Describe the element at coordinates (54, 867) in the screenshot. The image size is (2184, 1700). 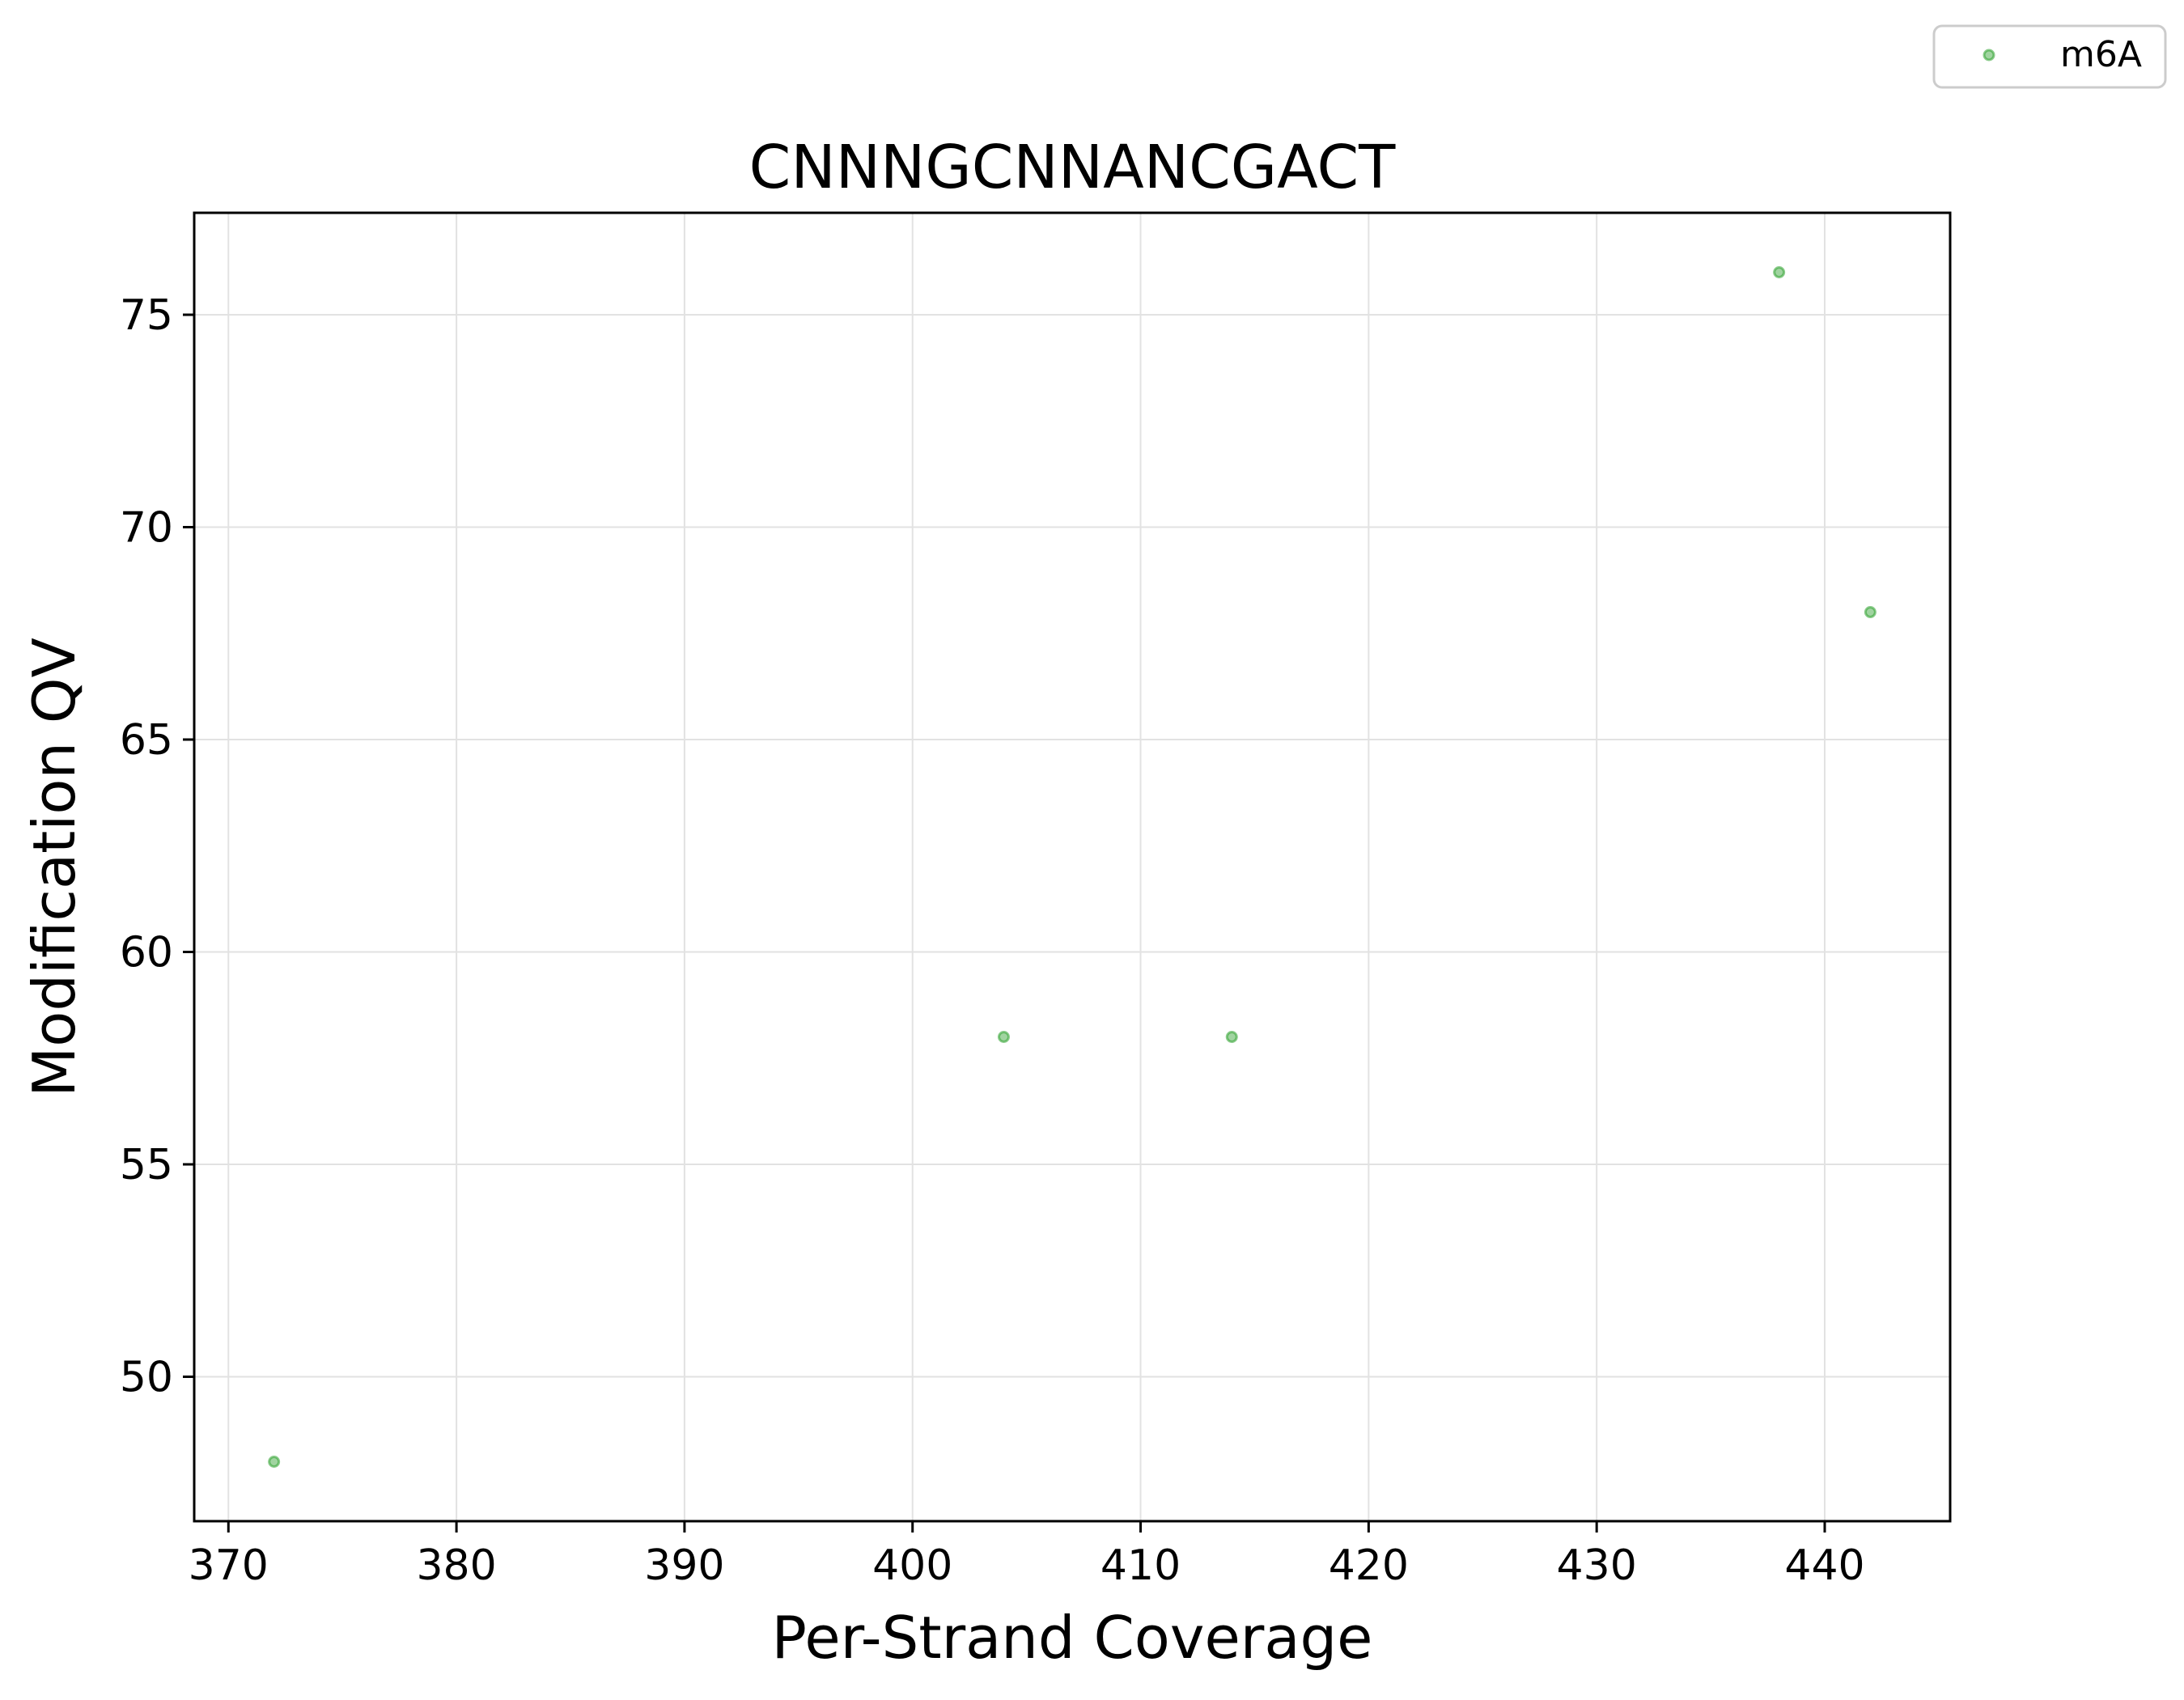
I see `y-axis-label: Modification QV` at that location.